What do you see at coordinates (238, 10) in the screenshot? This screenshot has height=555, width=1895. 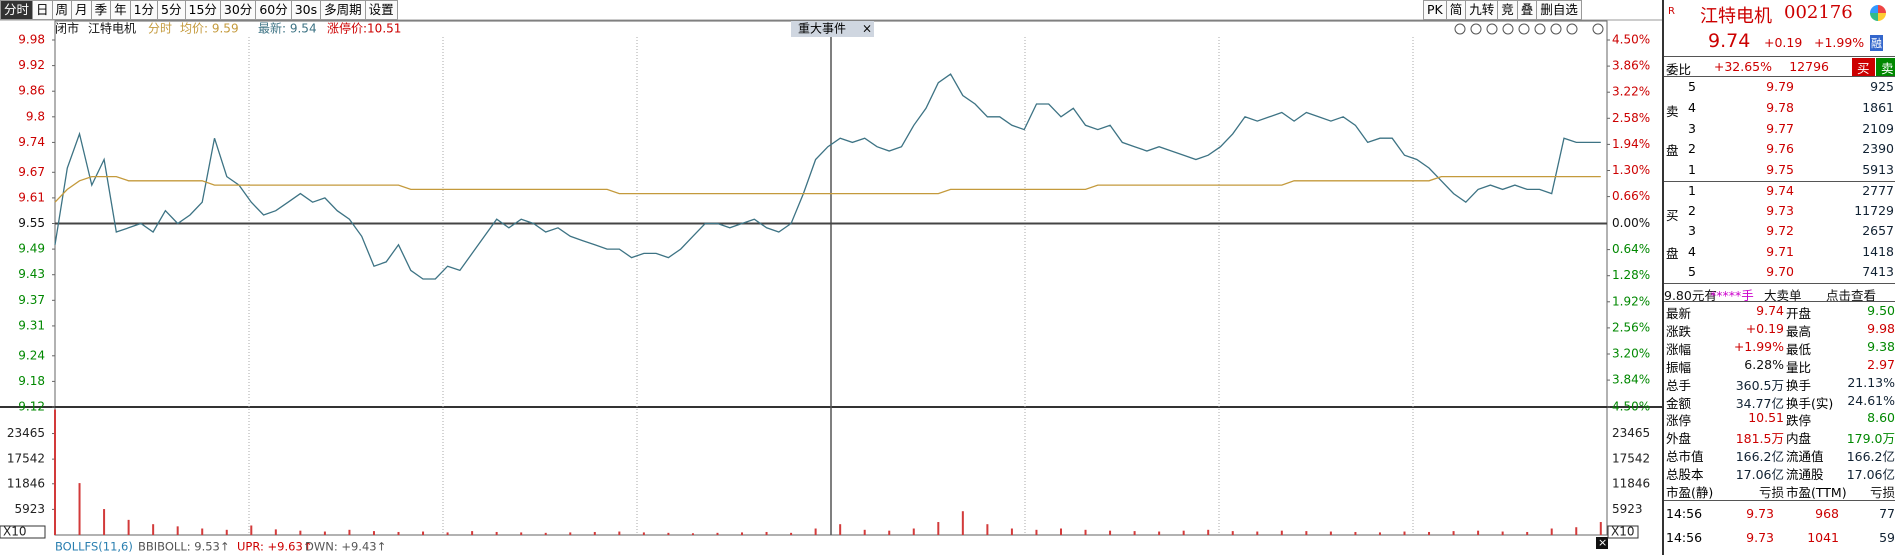 I see `period-button: 30分` at bounding box center [238, 10].